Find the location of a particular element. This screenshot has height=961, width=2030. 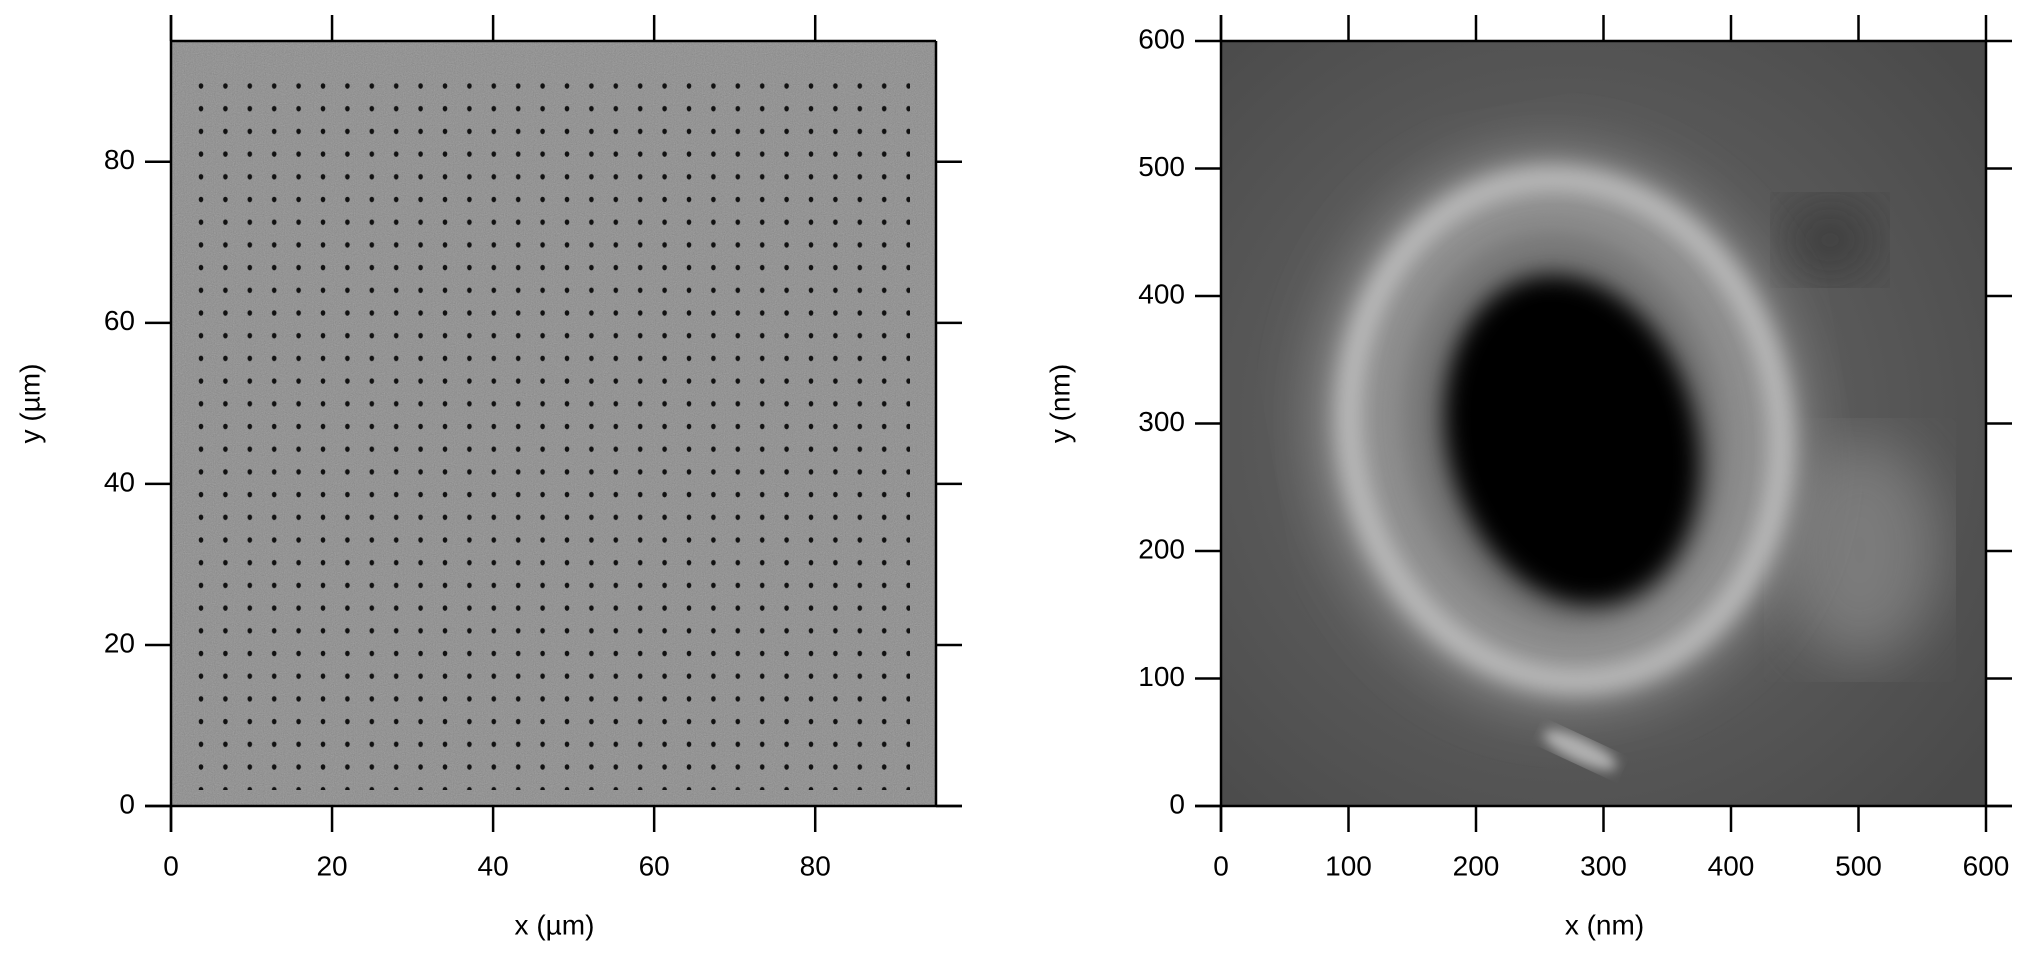

y-tick-label: 500 is located at coordinates (1161, 166).